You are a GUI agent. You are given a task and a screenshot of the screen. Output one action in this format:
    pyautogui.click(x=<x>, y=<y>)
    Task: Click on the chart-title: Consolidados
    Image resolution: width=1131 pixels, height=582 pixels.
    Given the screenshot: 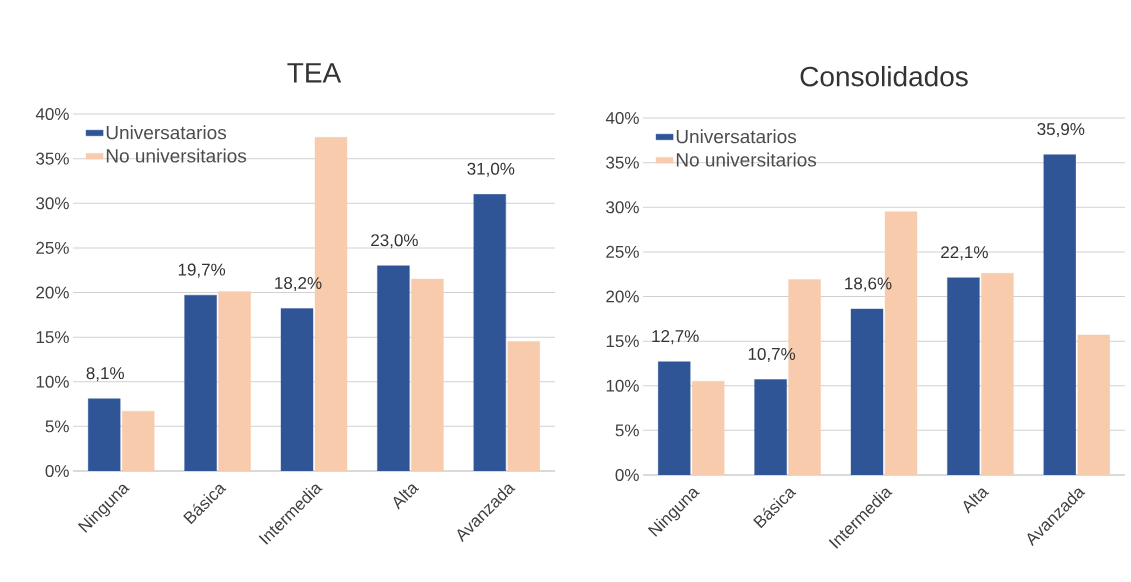 What is the action you would take?
    pyautogui.click(x=884, y=76)
    